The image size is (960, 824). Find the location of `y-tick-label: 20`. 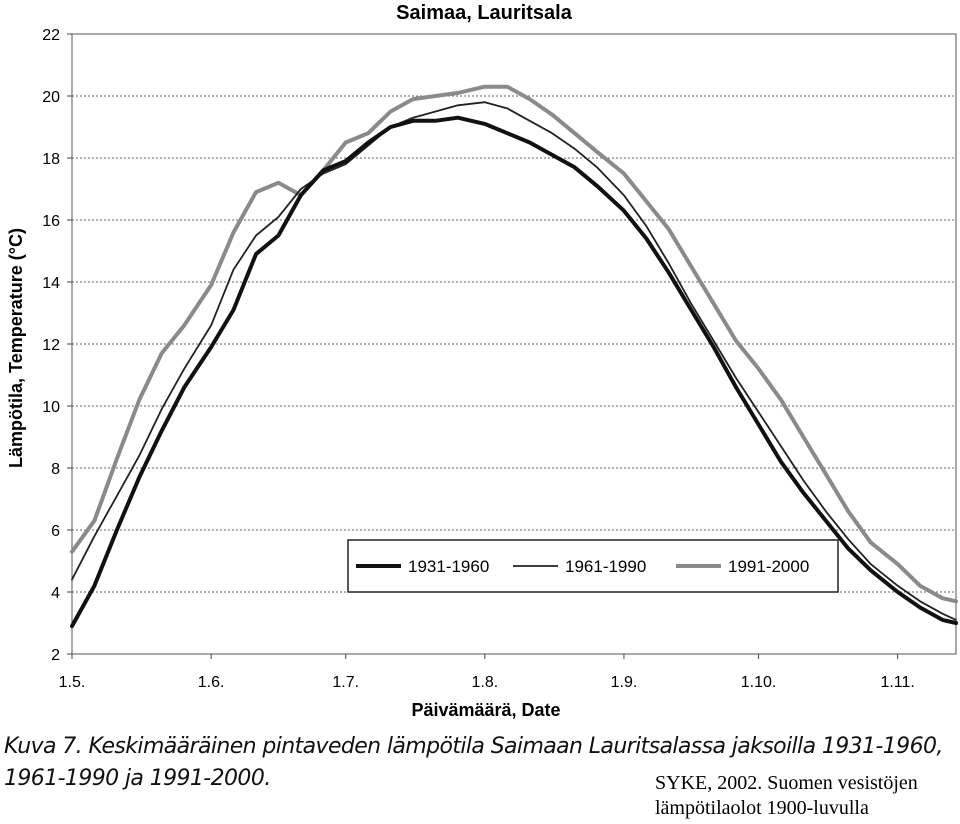

y-tick-label: 20 is located at coordinates (51, 97).